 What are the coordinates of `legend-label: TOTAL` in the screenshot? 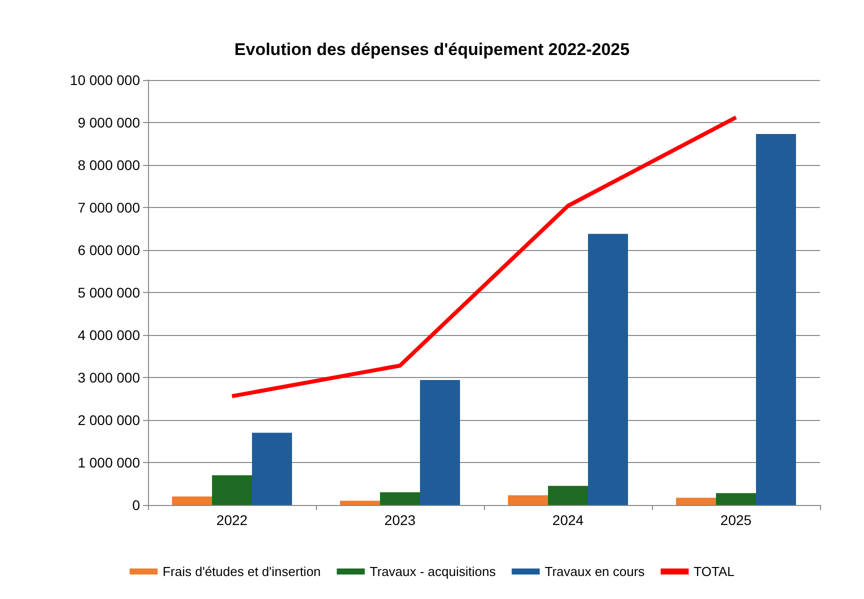 It's located at (714, 571).